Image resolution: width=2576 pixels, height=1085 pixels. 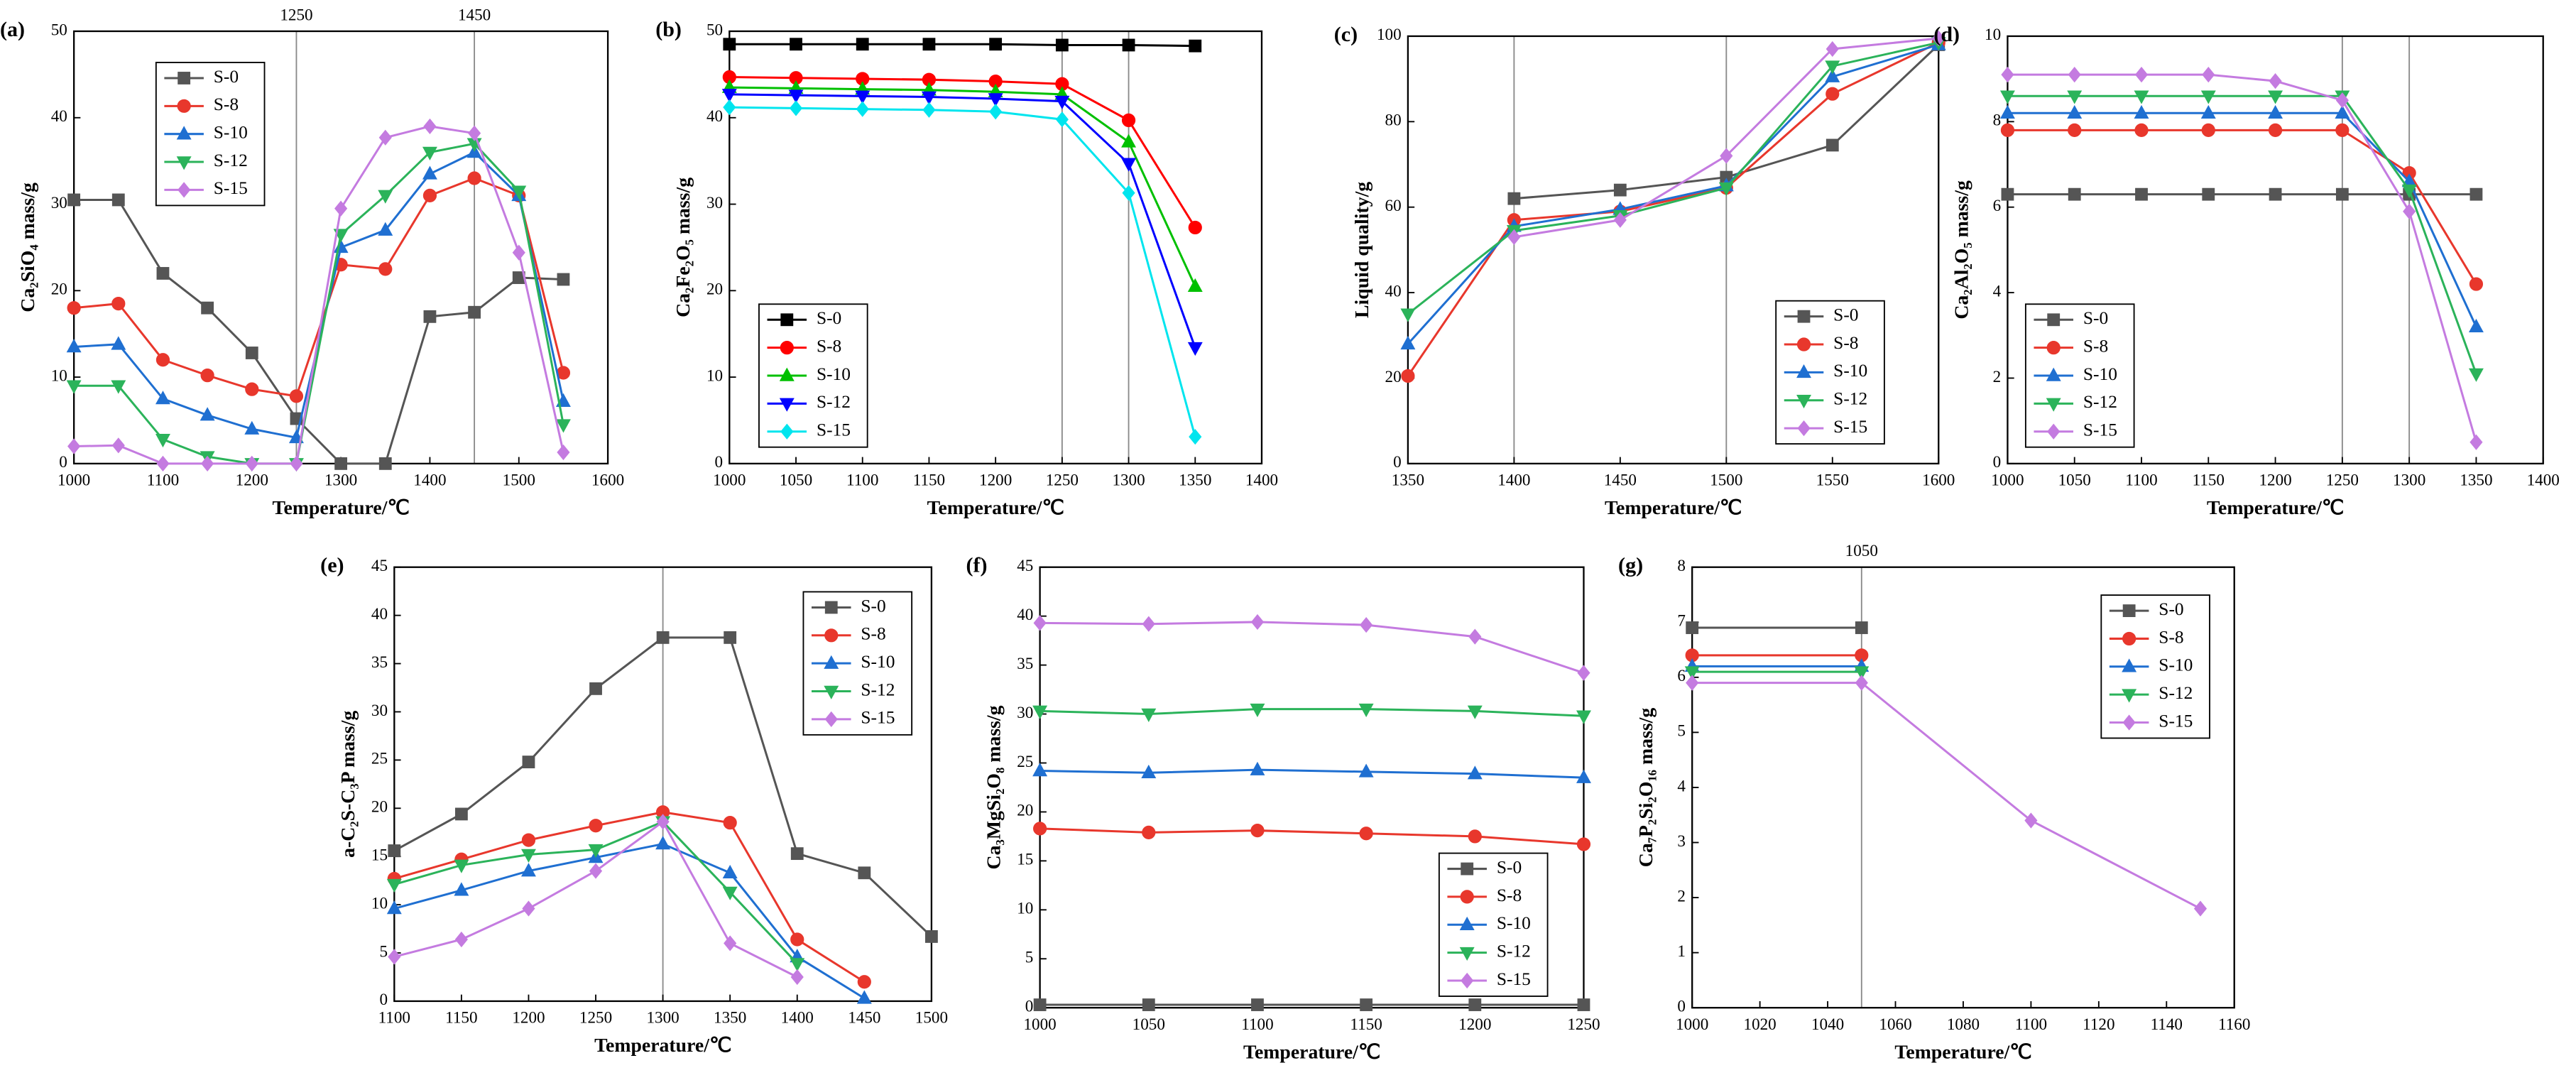 I want to click on legend-label: S-15, so click(x=1850, y=426).